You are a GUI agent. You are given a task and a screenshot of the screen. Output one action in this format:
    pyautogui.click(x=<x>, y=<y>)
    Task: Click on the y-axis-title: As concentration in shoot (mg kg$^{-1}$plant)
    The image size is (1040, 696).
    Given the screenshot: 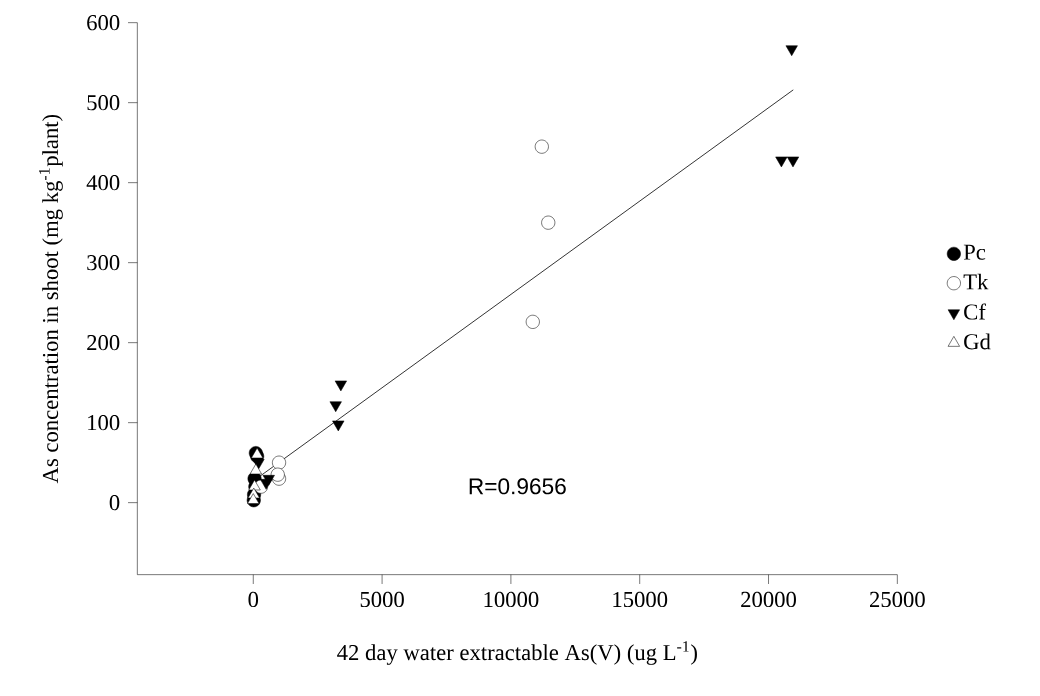 What is the action you would take?
    pyautogui.click(x=51, y=299)
    